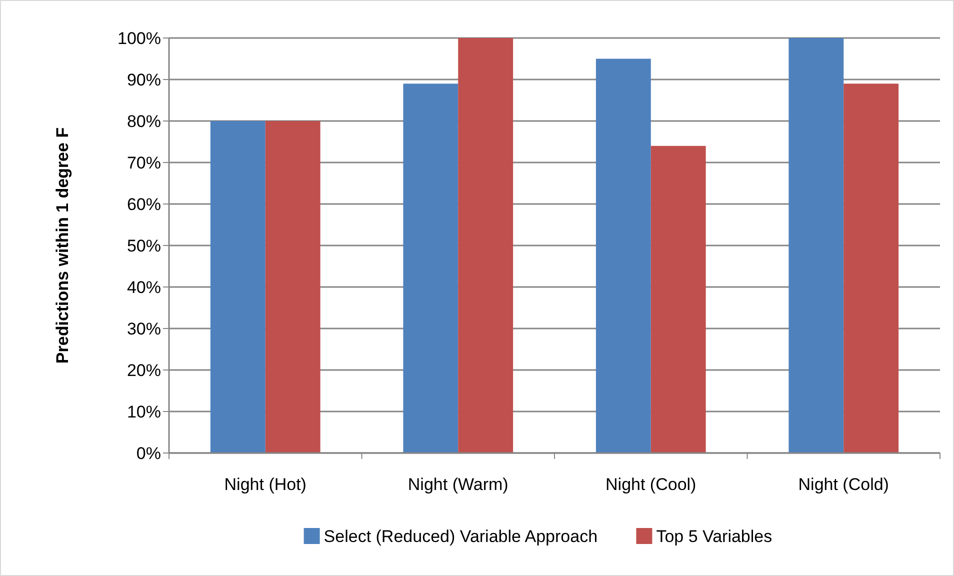  Describe the element at coordinates (62, 245) in the screenshot. I see `y-axis-title: Predictions within 1 degree F` at that location.